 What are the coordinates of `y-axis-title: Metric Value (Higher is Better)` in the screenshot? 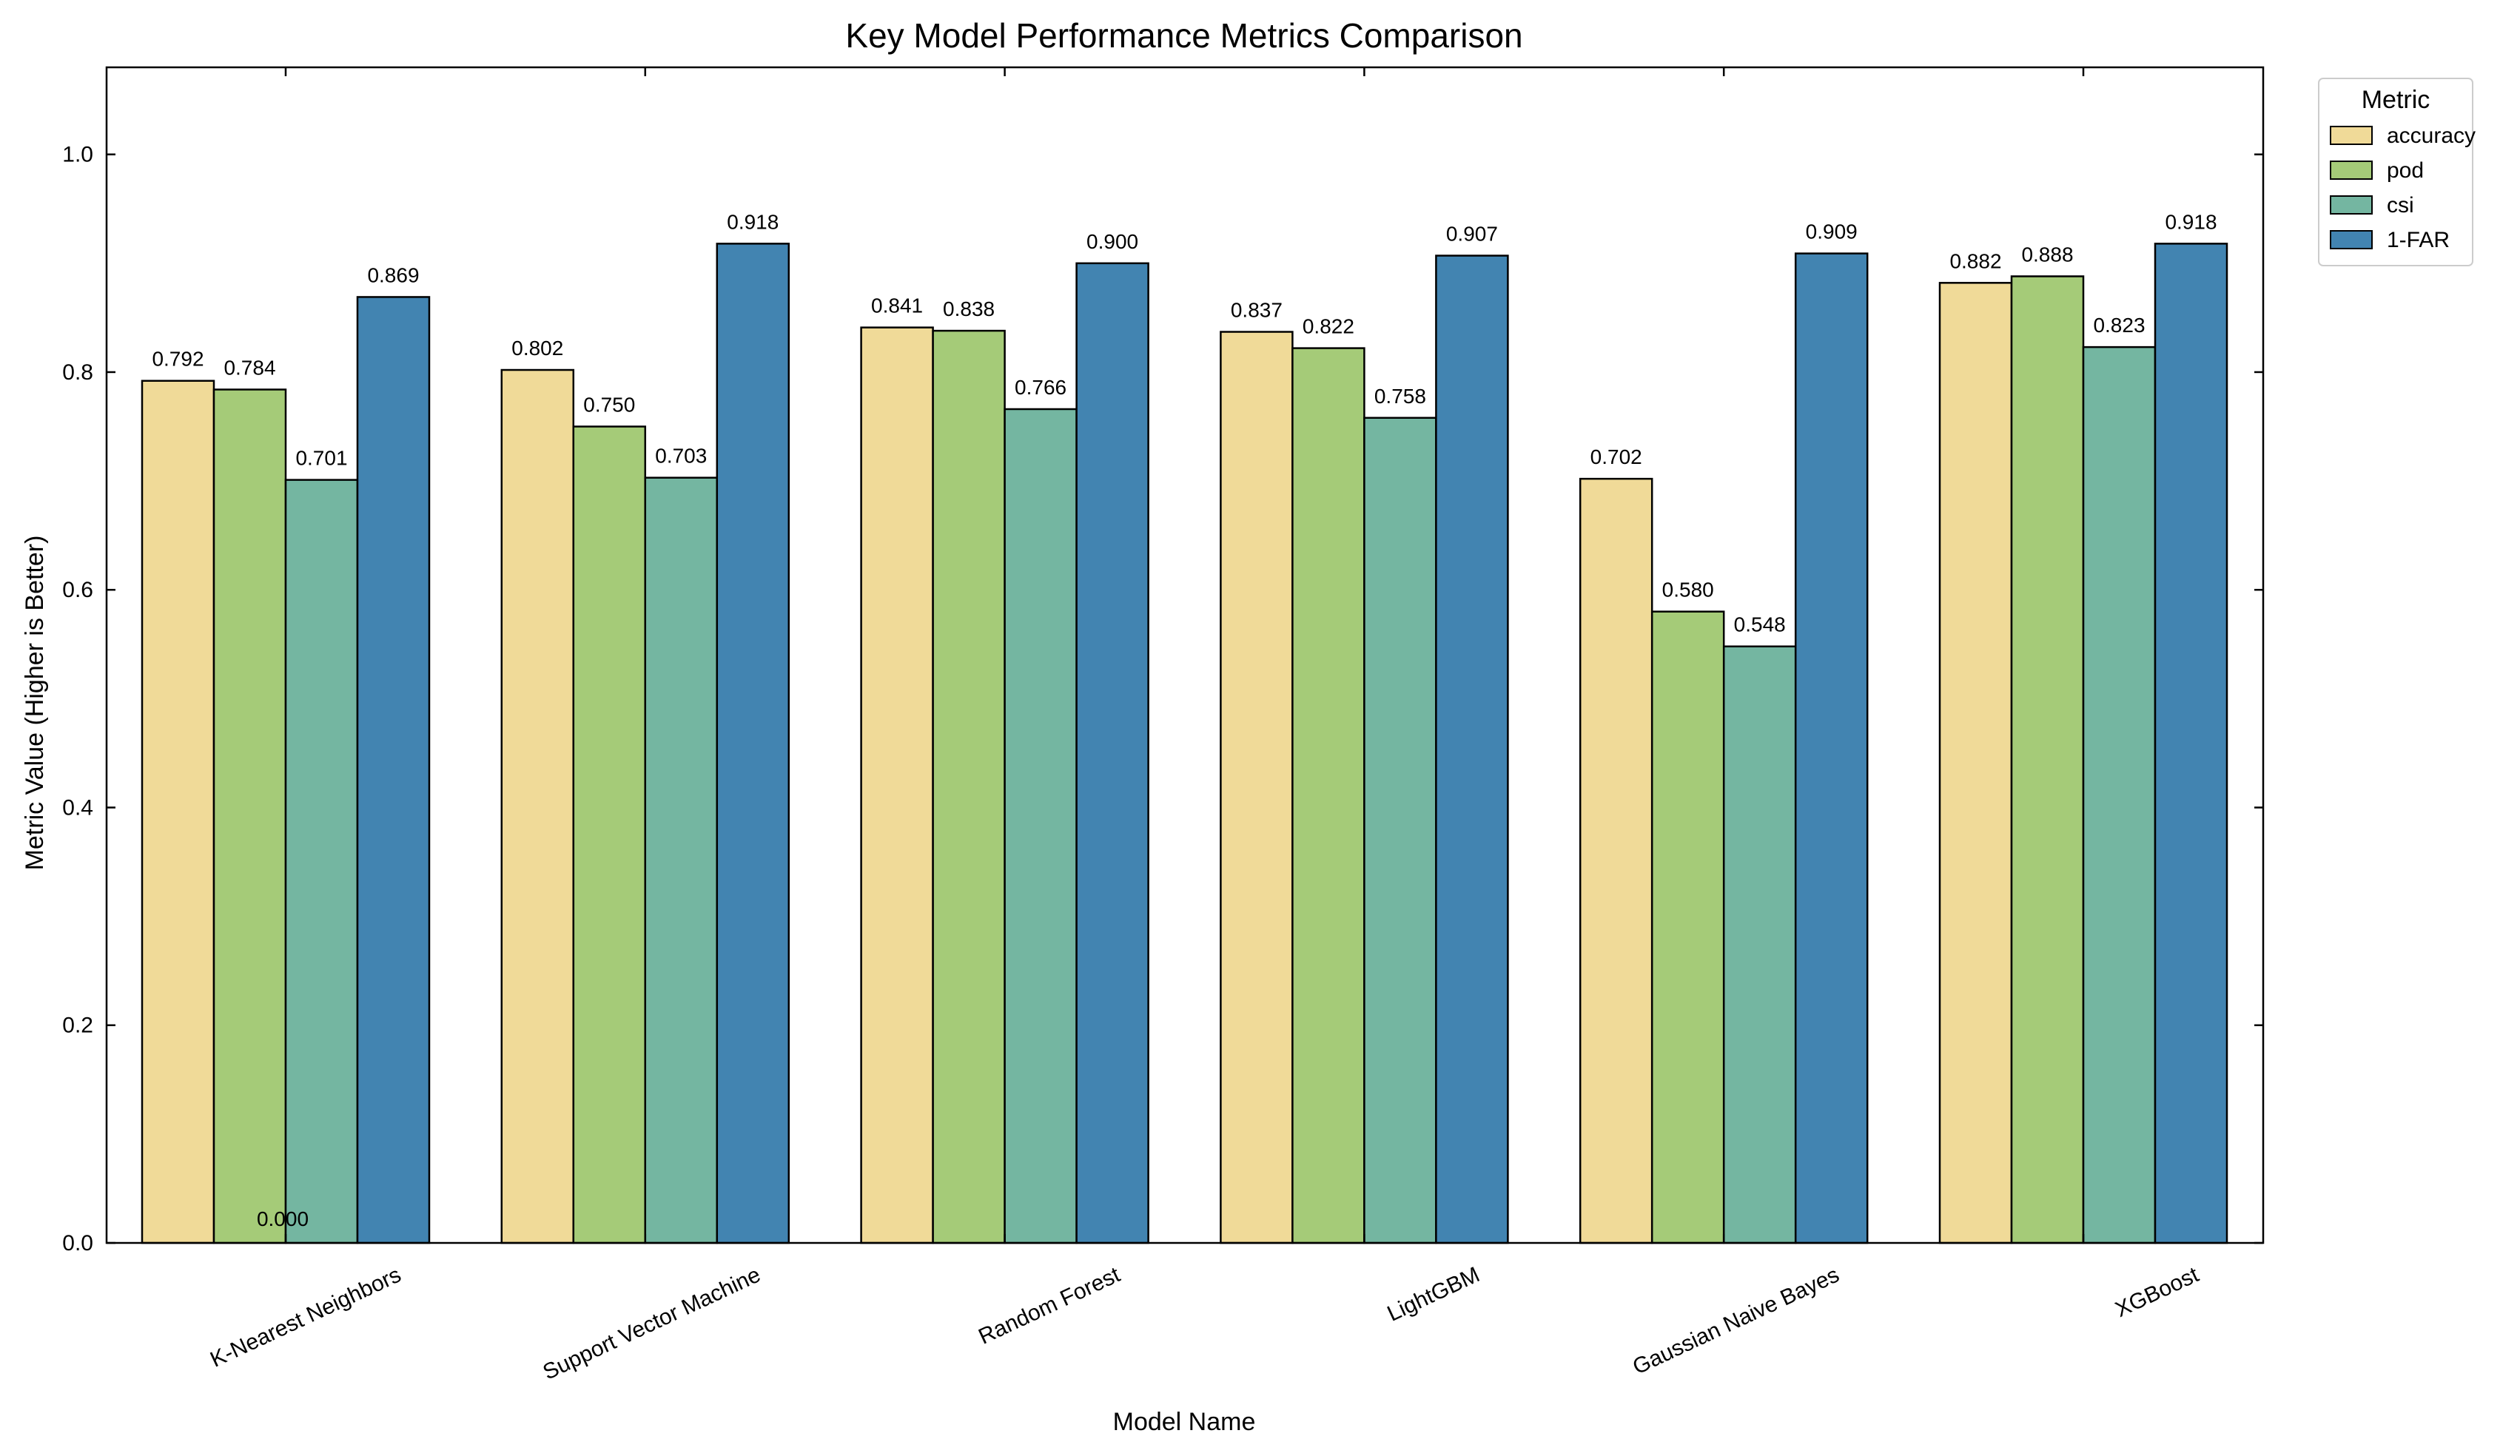 It's located at (35, 704).